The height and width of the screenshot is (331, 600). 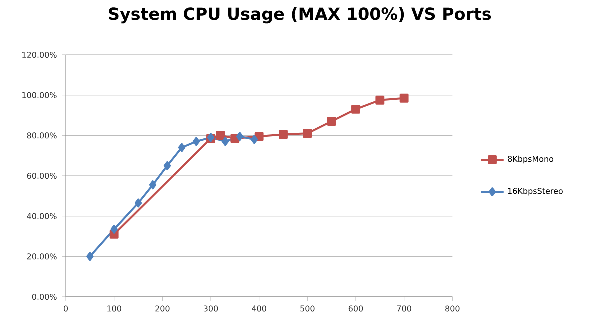 What do you see at coordinates (42, 257) in the screenshot?
I see `y-tick-label: 20.00%` at bounding box center [42, 257].